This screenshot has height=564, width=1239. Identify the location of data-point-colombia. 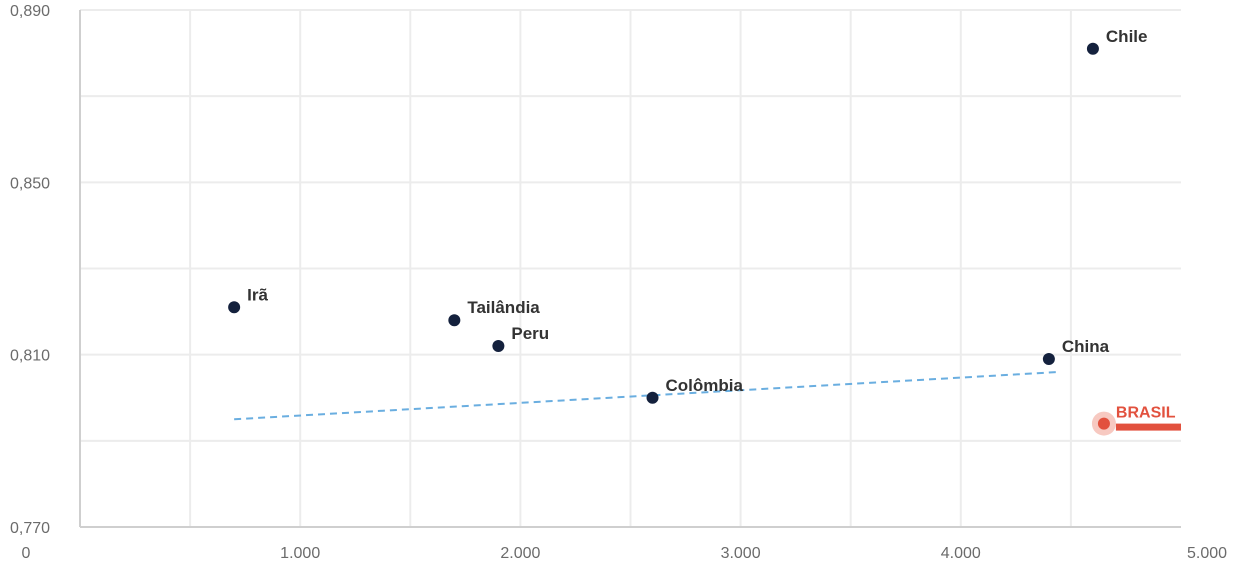
(652, 397).